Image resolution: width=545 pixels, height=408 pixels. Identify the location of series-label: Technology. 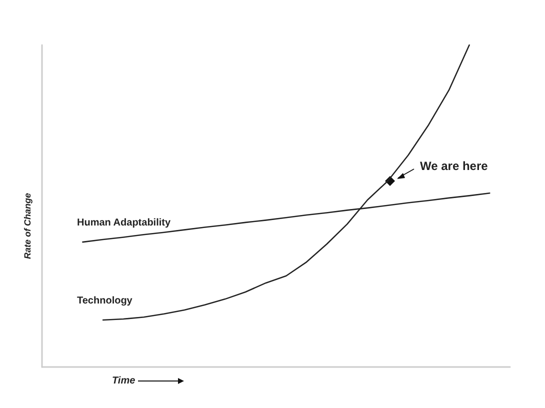
(105, 300).